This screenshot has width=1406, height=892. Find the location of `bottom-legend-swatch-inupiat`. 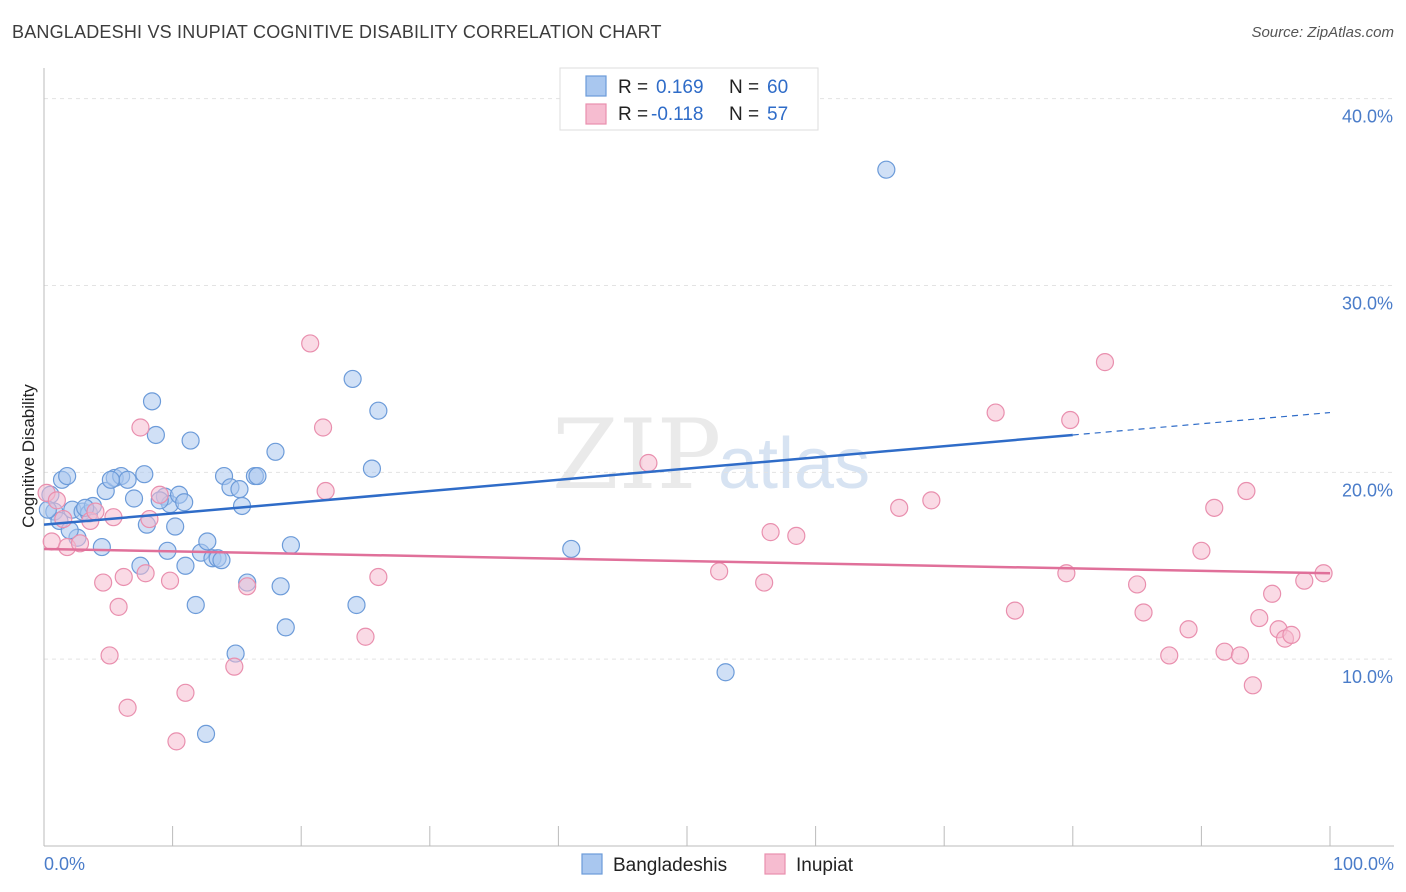

bottom-legend-swatch-inupiat is located at coordinates (775, 864).